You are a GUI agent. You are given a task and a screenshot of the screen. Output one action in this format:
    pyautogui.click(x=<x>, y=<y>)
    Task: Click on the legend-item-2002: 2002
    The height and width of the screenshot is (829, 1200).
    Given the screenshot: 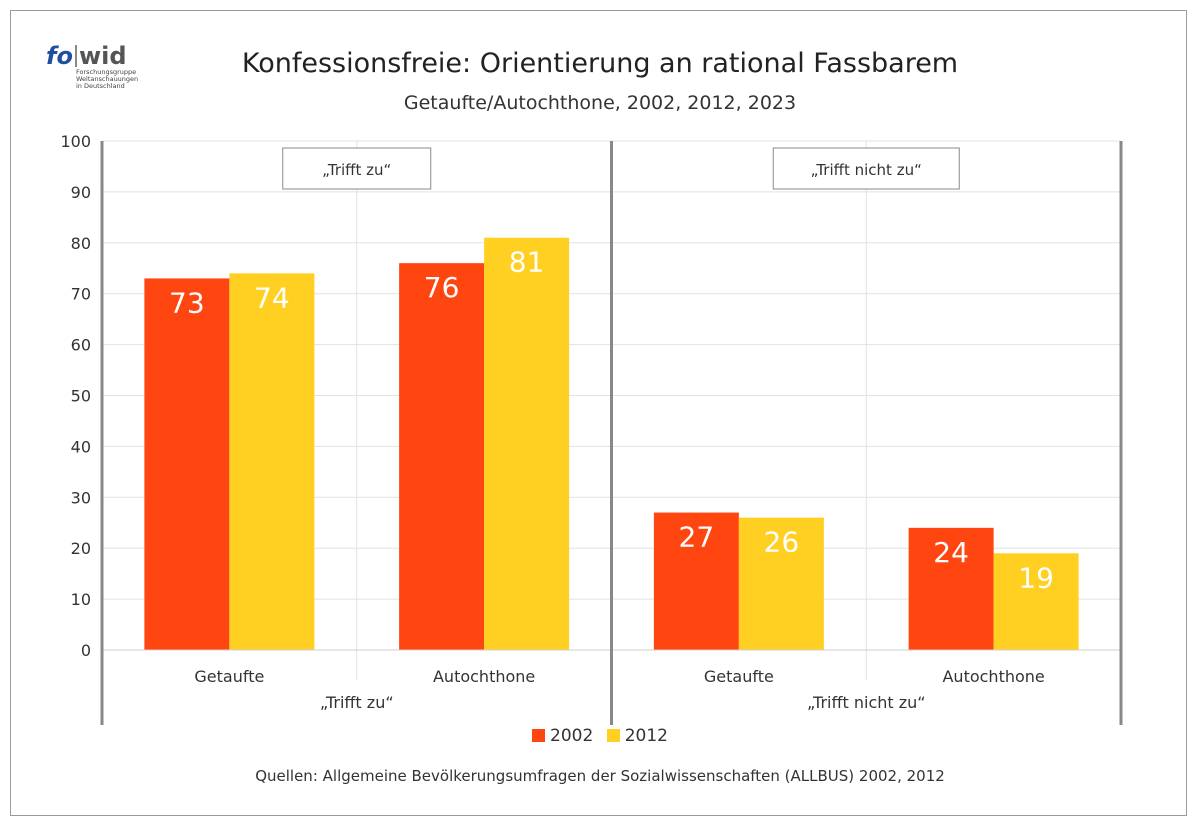 What is the action you would take?
    pyautogui.click(x=562, y=736)
    